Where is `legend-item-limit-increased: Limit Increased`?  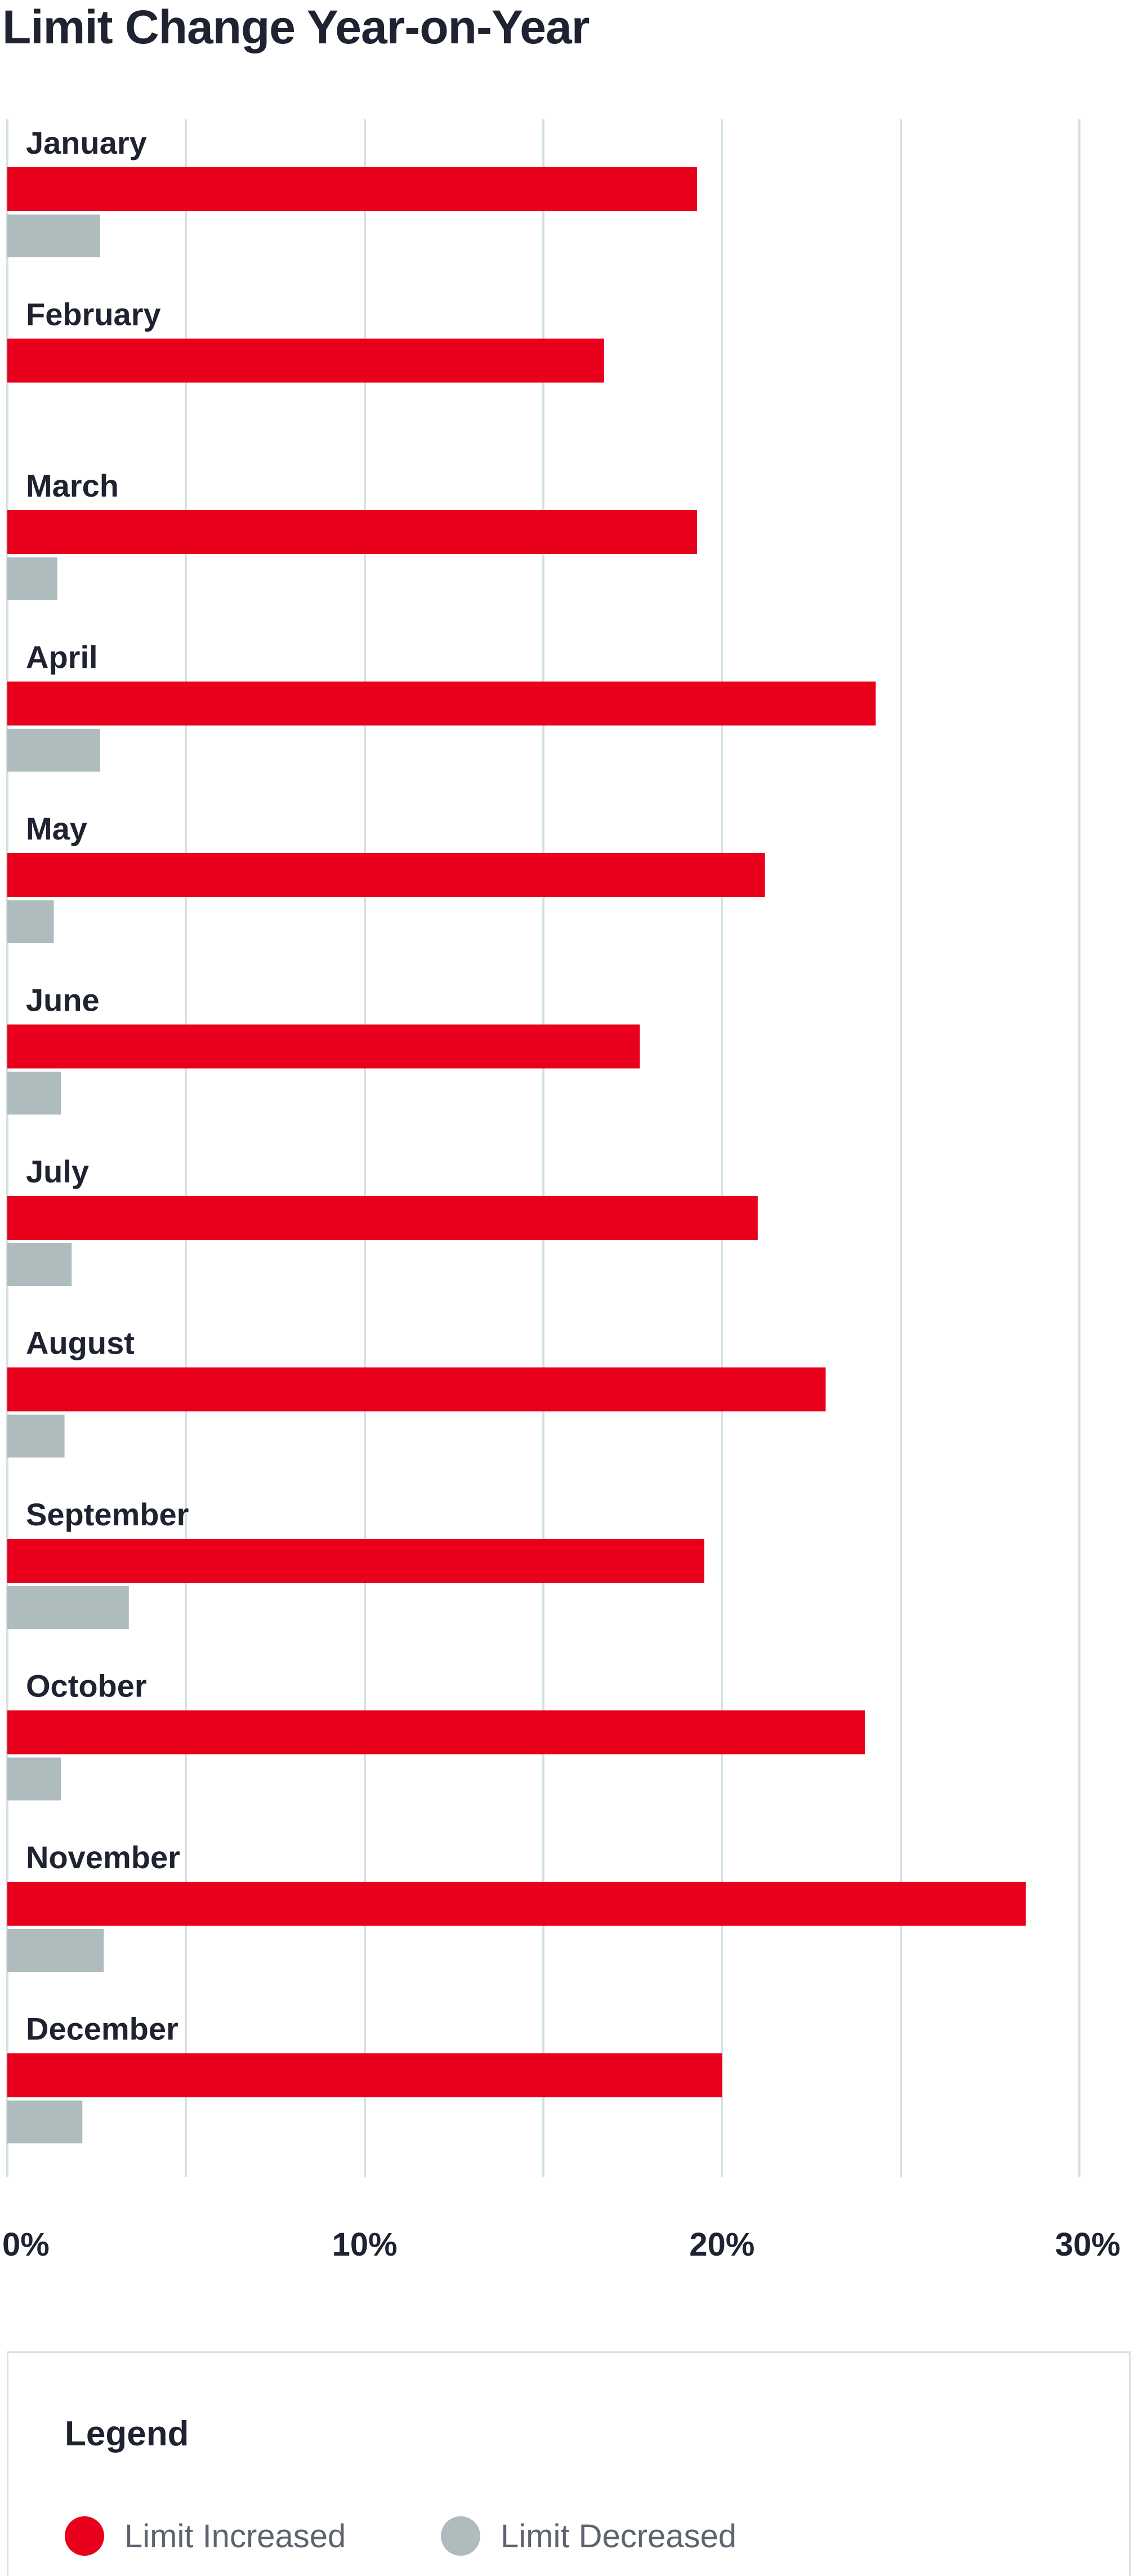
legend-item-limit-increased: Limit Increased is located at coordinates (205, 2536).